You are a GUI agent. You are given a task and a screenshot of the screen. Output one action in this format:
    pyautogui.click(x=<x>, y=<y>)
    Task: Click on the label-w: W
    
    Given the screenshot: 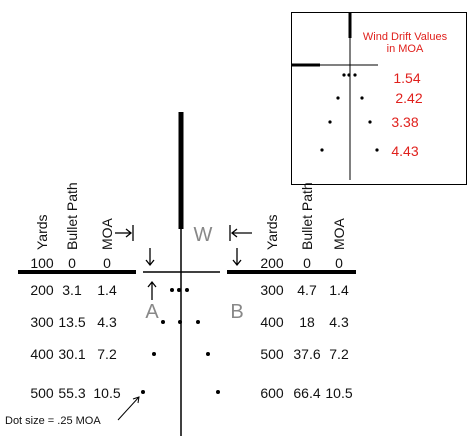 What is the action you would take?
    pyautogui.click(x=203, y=235)
    